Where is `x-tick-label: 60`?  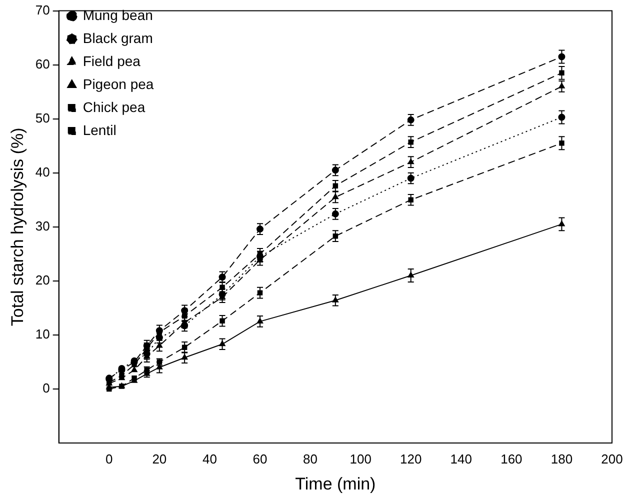 x-tick-label: 60 is located at coordinates (260, 458).